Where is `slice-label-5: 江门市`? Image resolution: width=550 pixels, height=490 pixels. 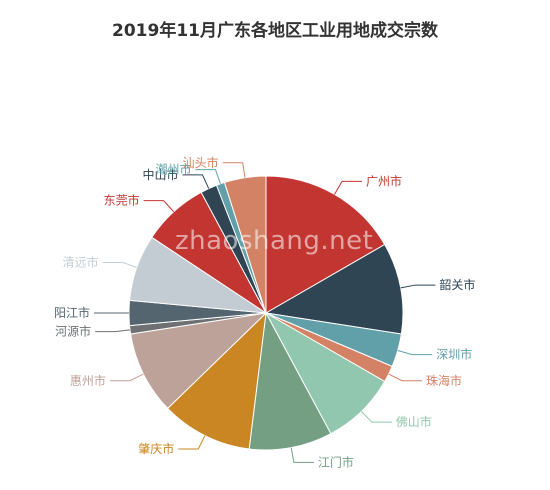
slice-label-5: 江门市 is located at coordinates (336, 461).